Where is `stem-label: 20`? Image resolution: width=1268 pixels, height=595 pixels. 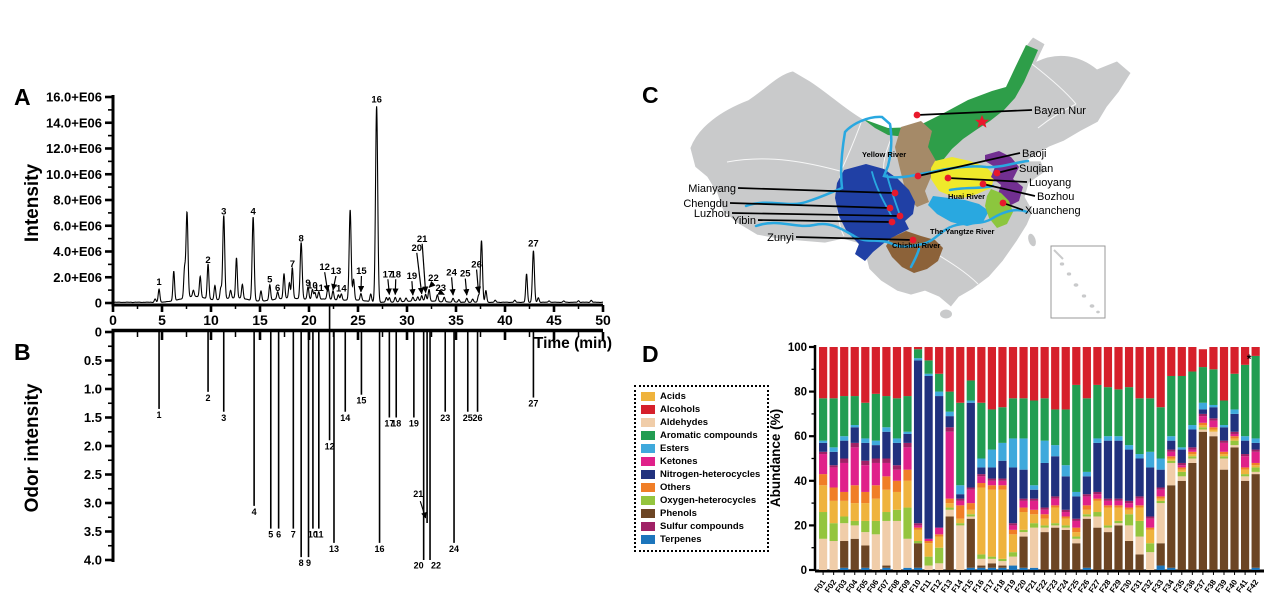 stem-label: 20 is located at coordinates (419, 566).